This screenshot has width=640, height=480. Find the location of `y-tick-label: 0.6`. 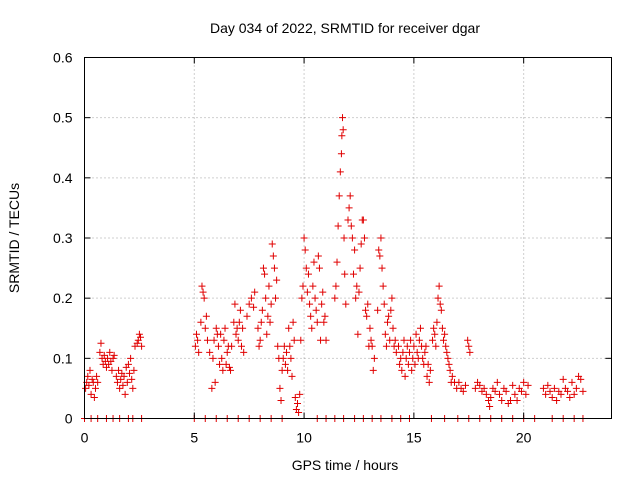

y-tick-label: 0.6 is located at coordinates (63, 58).